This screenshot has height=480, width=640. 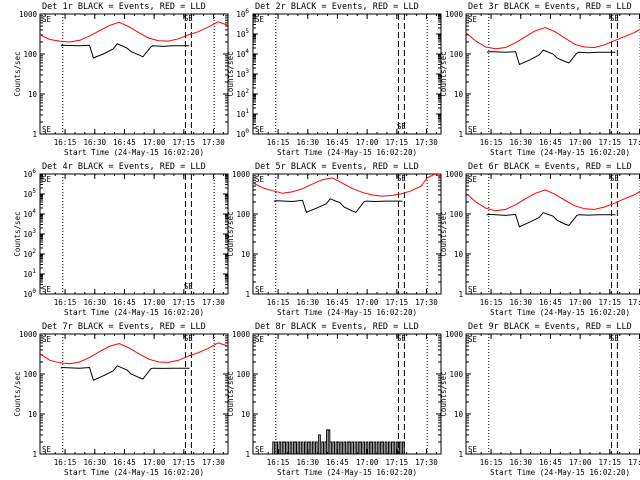 What do you see at coordinates (124, 7) in the screenshot?
I see `chart-title: Det 1r BLACK = Events, RED = LLD` at bounding box center [124, 7].